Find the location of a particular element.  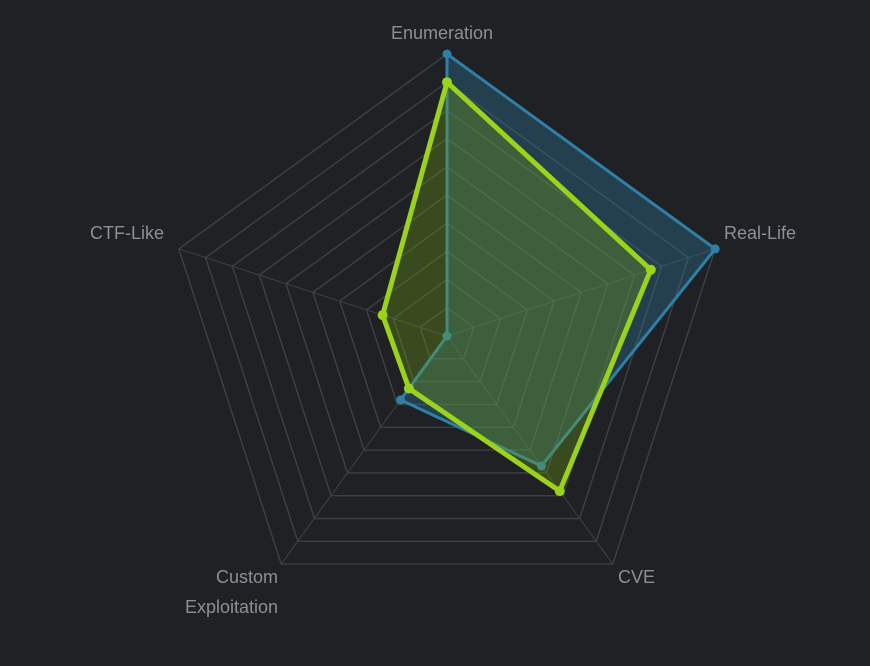

axis-label-cve: CVE is located at coordinates (636, 577).